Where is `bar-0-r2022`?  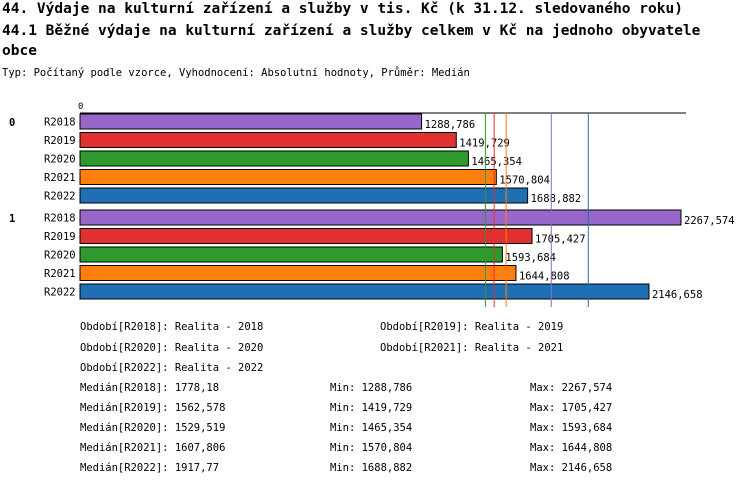 bar-0-r2022 is located at coordinates (304, 195).